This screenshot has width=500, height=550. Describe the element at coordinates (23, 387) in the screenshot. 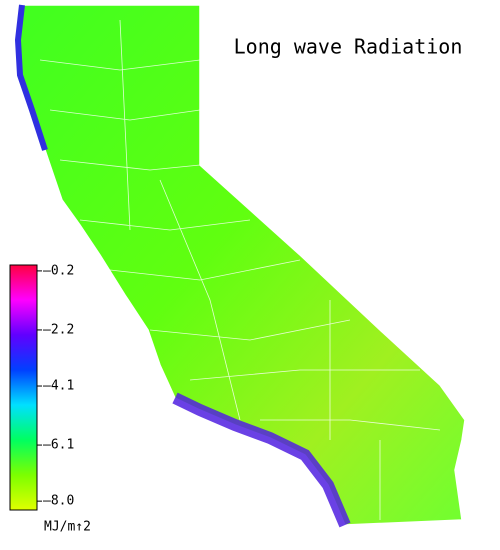

I see `color-scale` at that location.